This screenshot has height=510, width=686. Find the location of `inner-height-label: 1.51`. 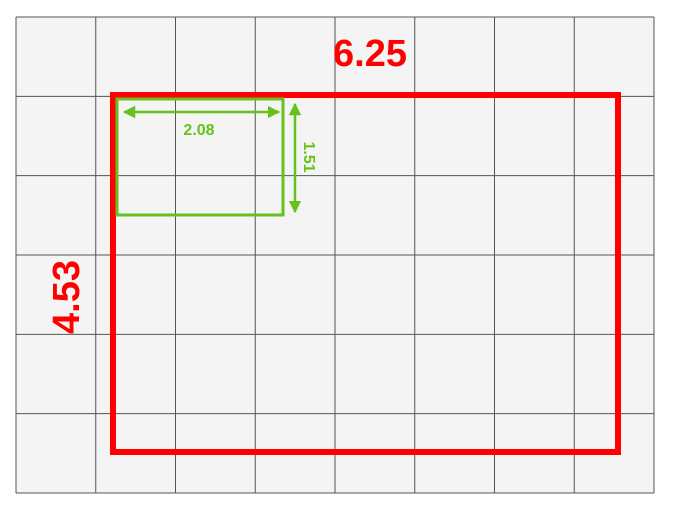

inner-height-label: 1.51 is located at coordinates (308, 156).